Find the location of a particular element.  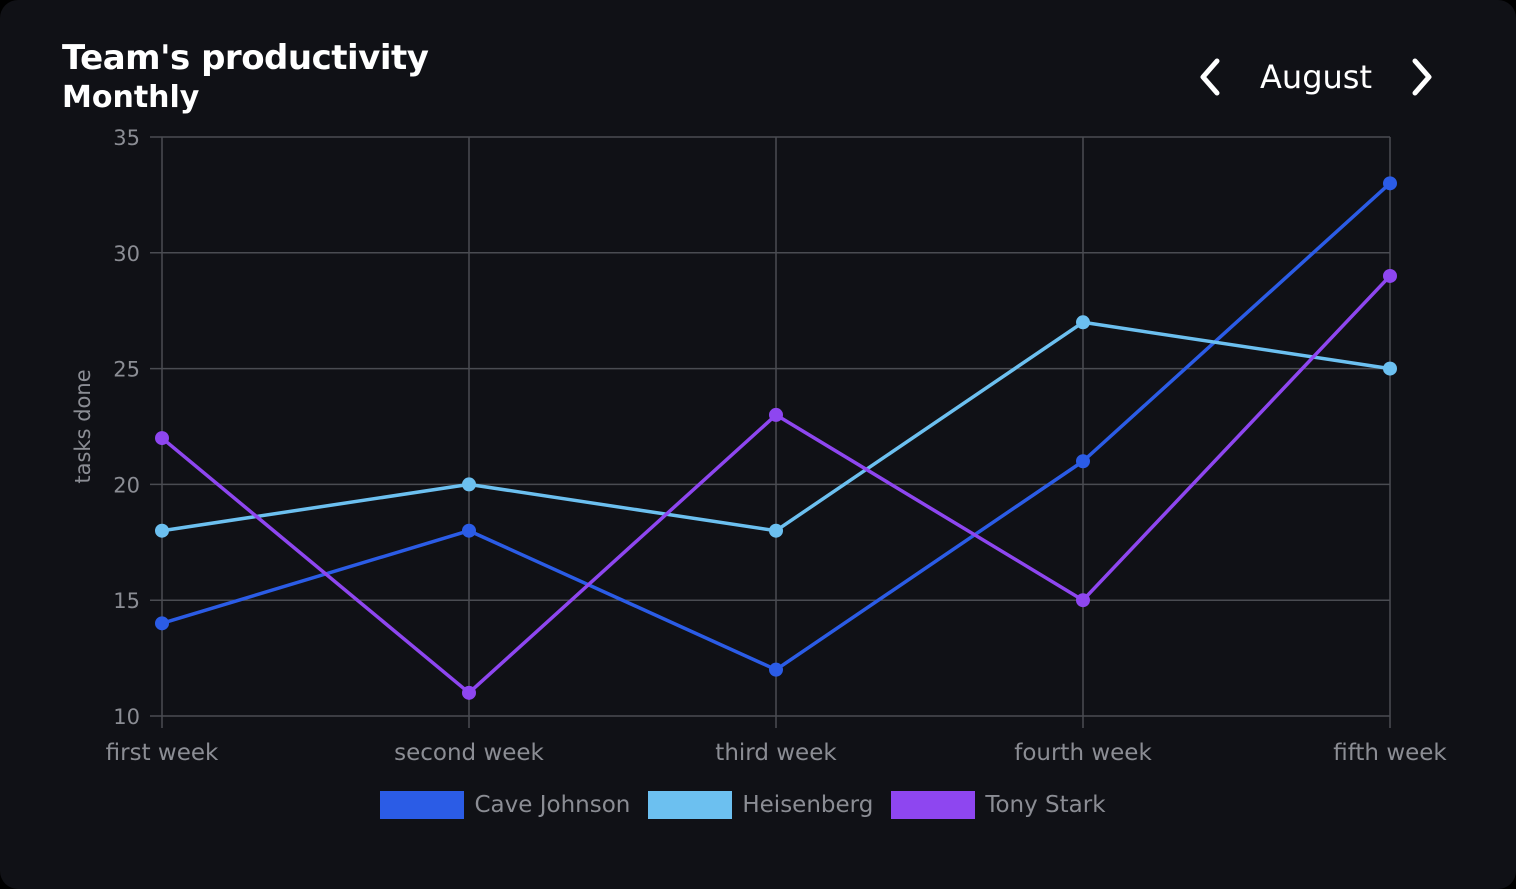

month-navigator: August is located at coordinates (1316, 77).